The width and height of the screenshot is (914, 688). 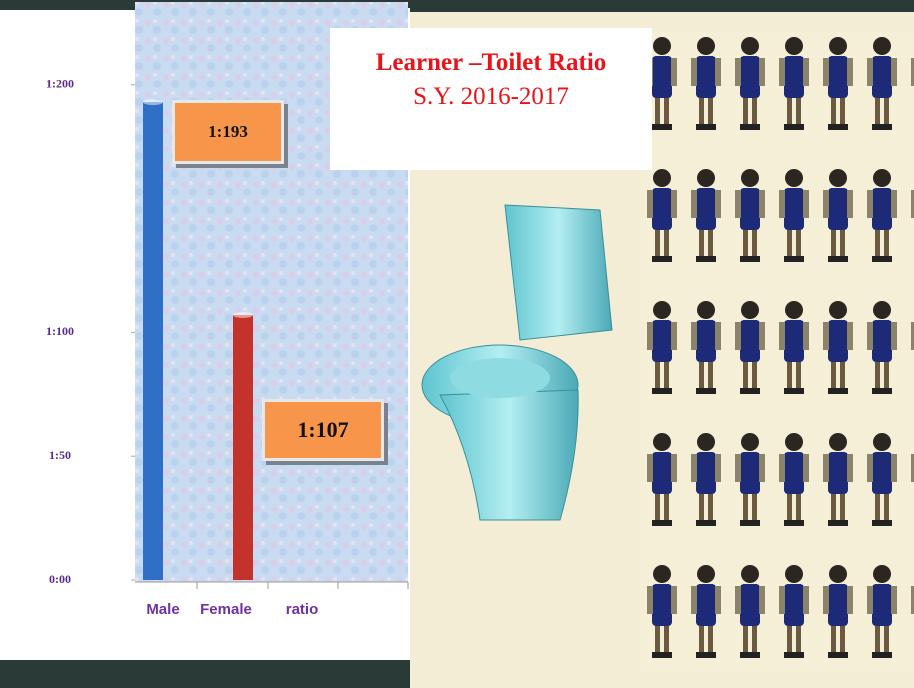 What do you see at coordinates (491, 96) in the screenshot?
I see `chart-subtitle: S.Y. 2016-2017` at bounding box center [491, 96].